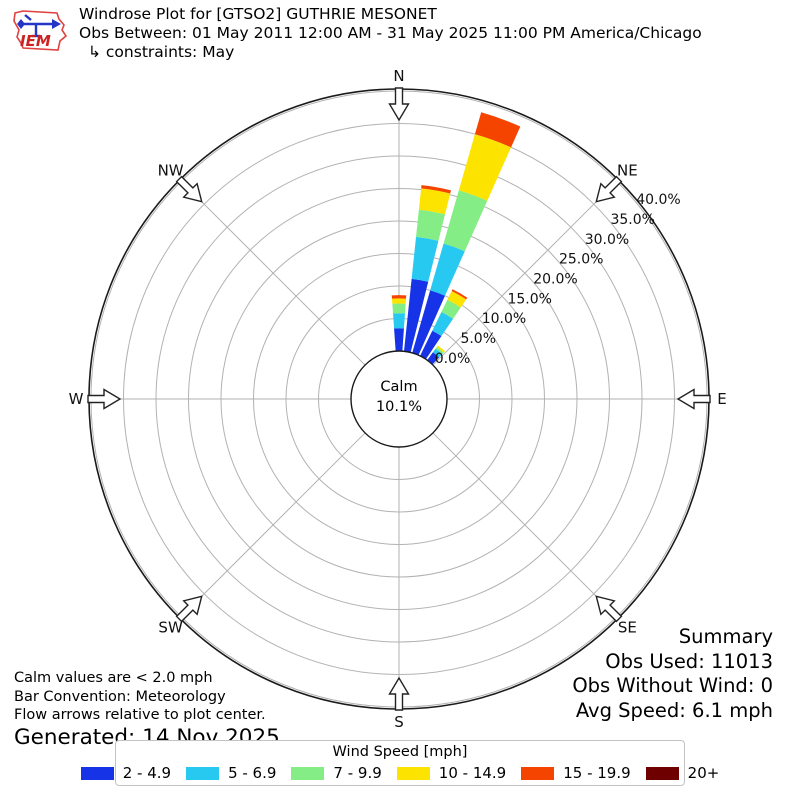 The width and height of the screenshot is (800, 800). I want to click on calm-circle, so click(399, 399).